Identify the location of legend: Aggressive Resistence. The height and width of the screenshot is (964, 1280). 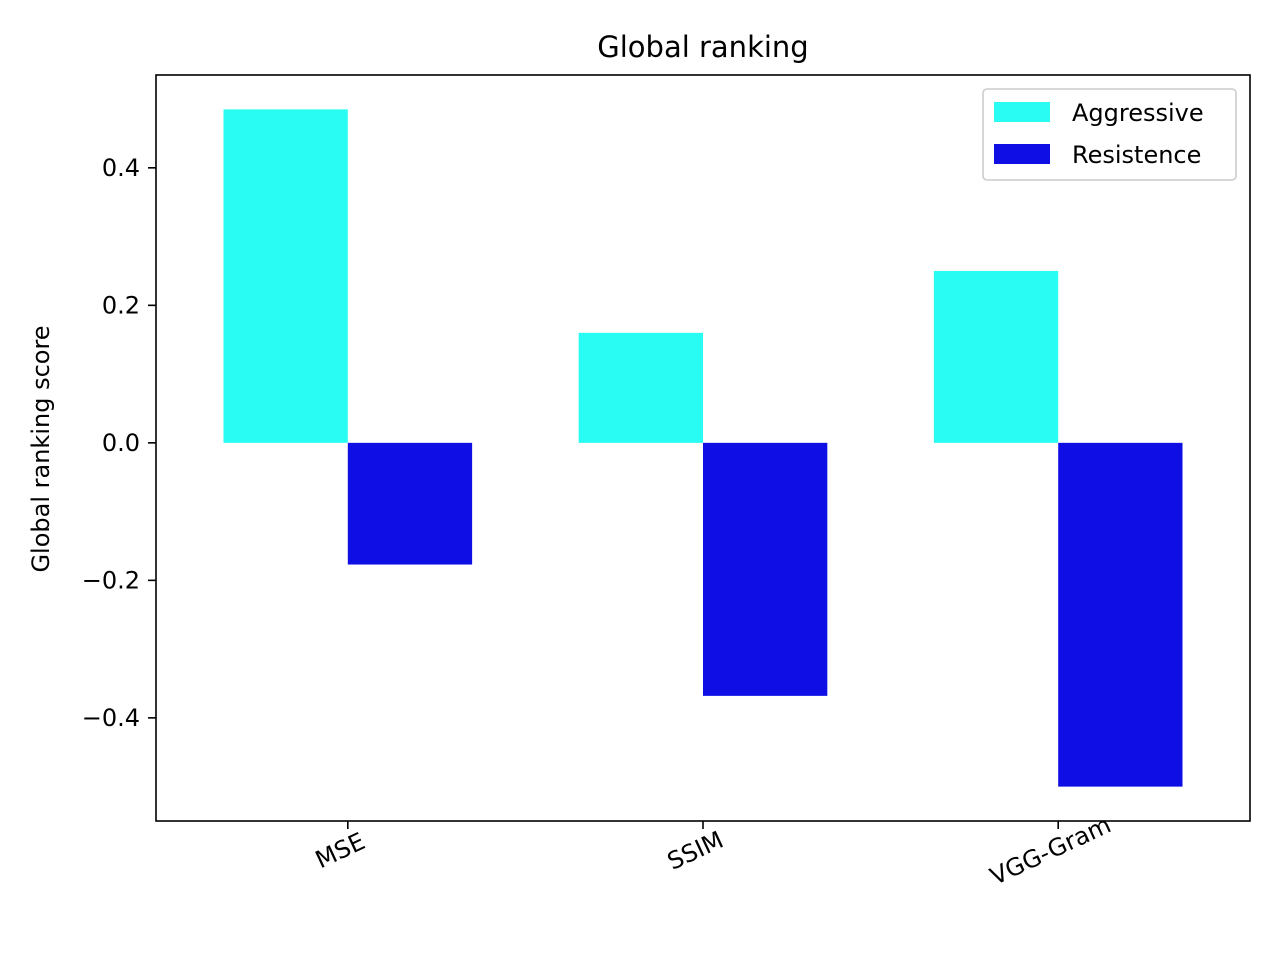
(1109, 134).